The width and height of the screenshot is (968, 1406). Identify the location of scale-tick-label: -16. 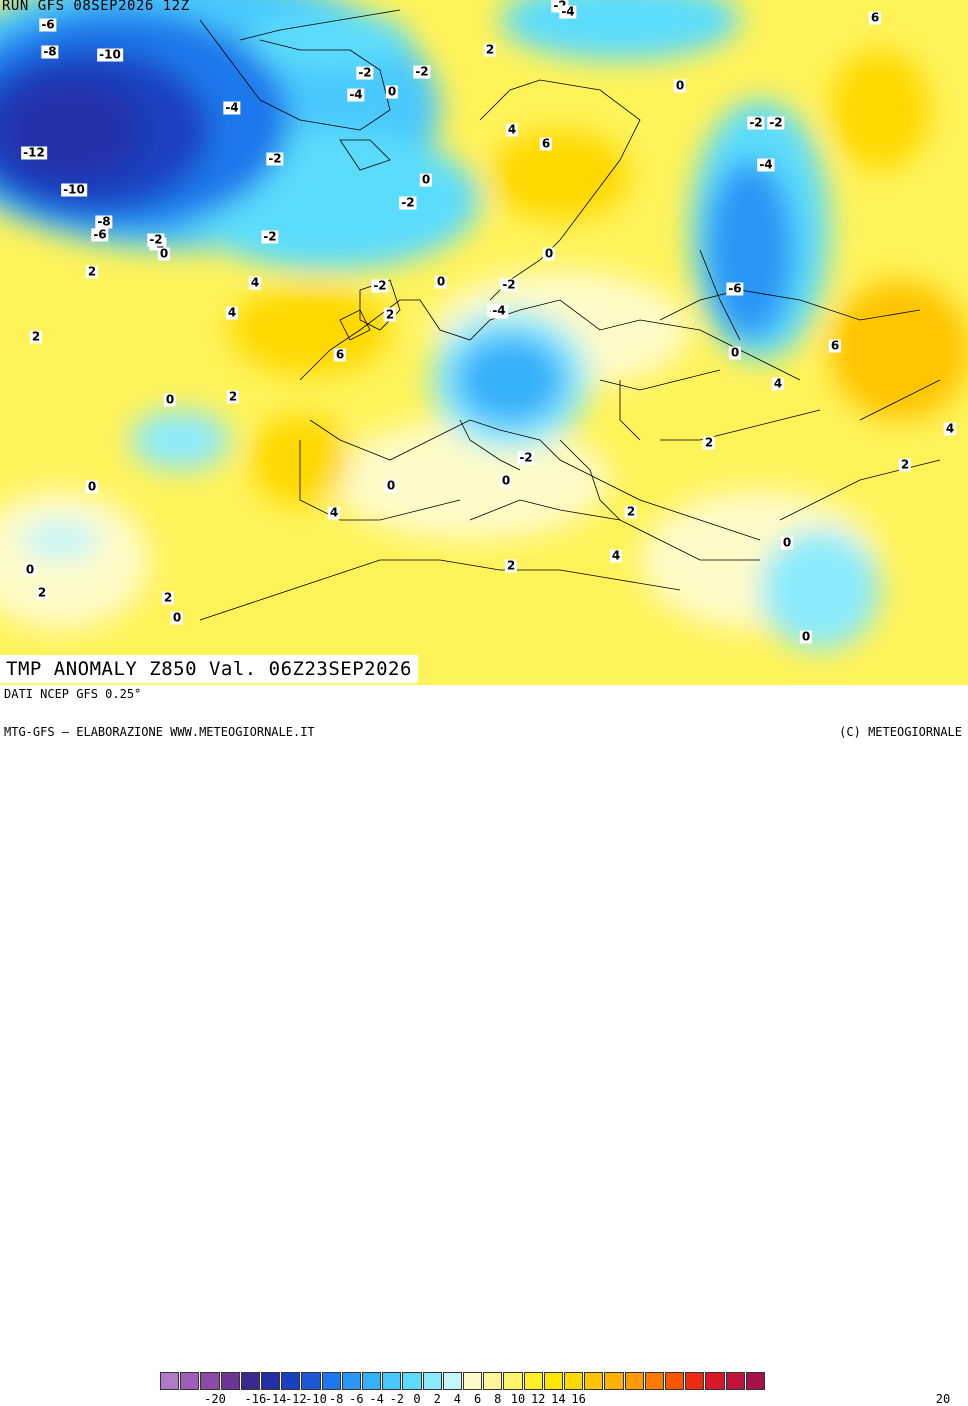
(255, 1399).